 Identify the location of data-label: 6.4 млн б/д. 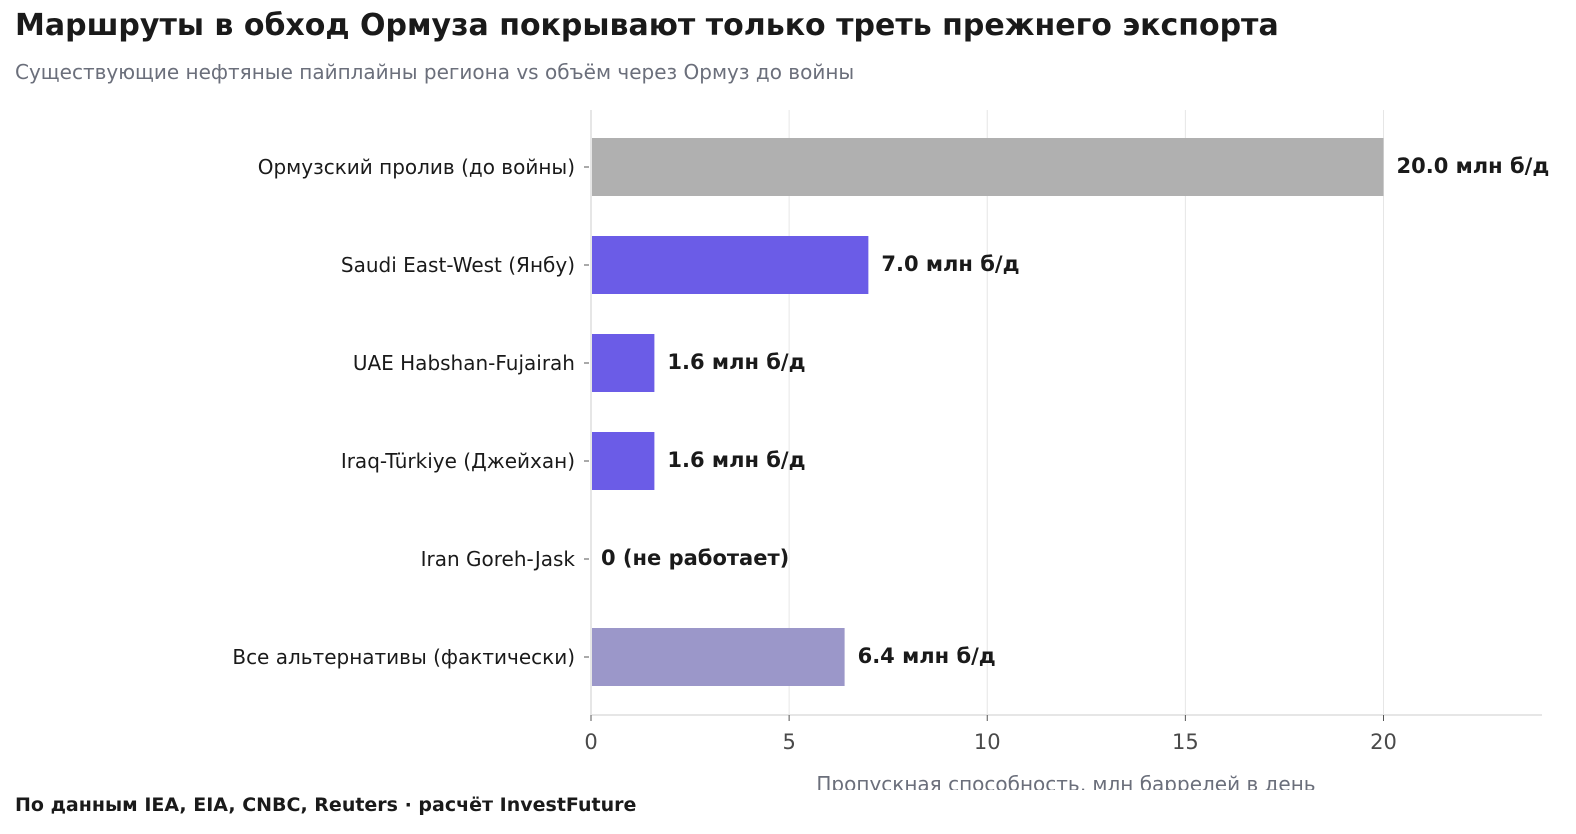
(927, 656).